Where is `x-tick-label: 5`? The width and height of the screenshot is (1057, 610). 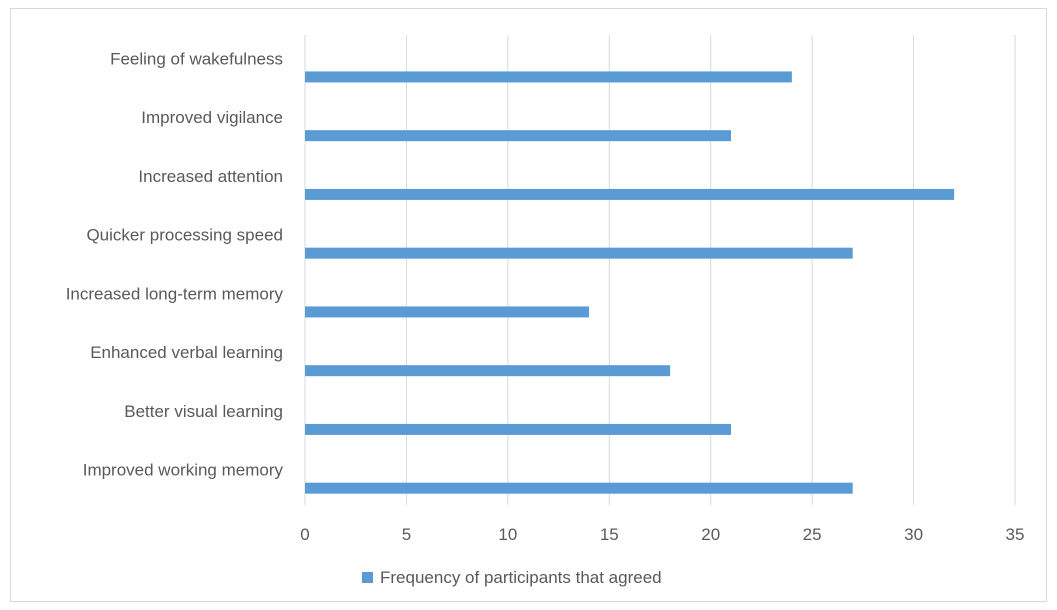
x-tick-label: 5 is located at coordinates (406, 534).